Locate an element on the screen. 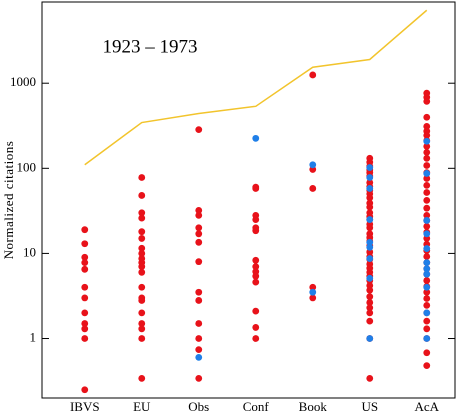 This screenshot has width=457, height=416. y-tick-label: 1000 is located at coordinates (23, 81).